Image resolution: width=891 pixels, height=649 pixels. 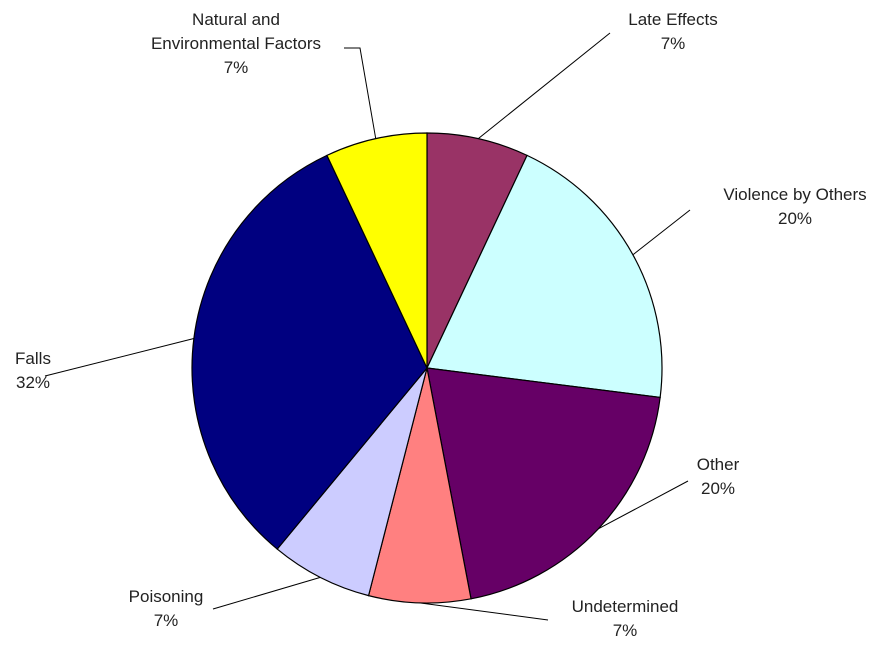 What do you see at coordinates (166, 596) in the screenshot?
I see `slice-name: Poisoning` at bounding box center [166, 596].